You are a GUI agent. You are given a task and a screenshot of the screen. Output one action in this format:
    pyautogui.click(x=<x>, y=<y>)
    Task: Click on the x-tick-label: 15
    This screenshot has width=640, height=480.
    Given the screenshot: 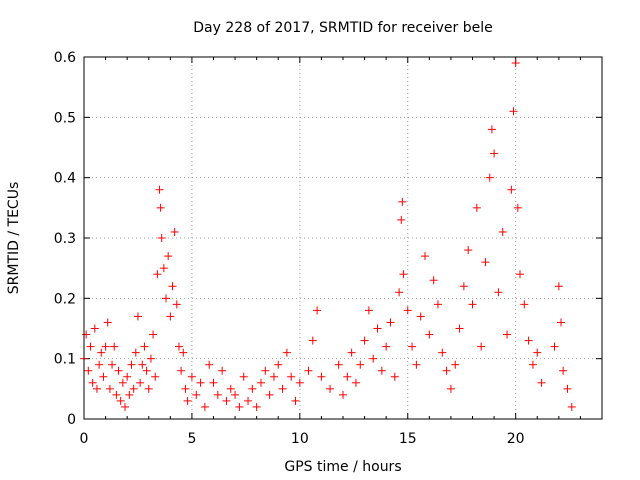 What is the action you would take?
    pyautogui.click(x=408, y=439)
    